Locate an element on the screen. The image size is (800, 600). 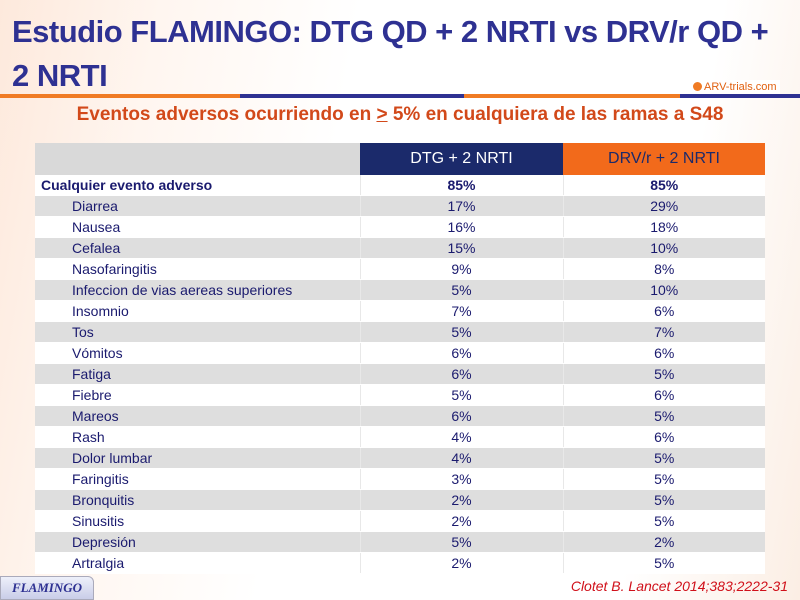
arv-trials-logo: ARV-trials.com is located at coordinates (735, 87).